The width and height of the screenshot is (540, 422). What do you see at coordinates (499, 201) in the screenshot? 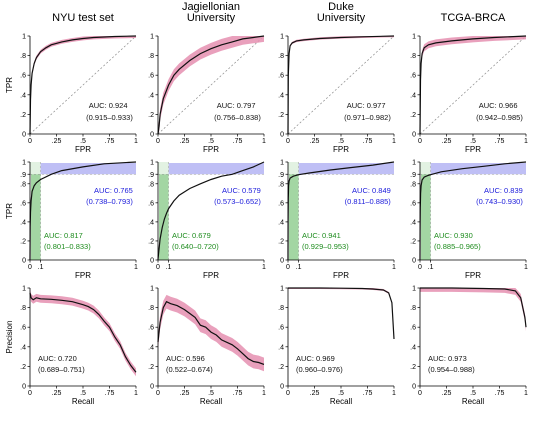
I see `auc-ci-high-specificity: (0.743–0.930)` at bounding box center [499, 201].